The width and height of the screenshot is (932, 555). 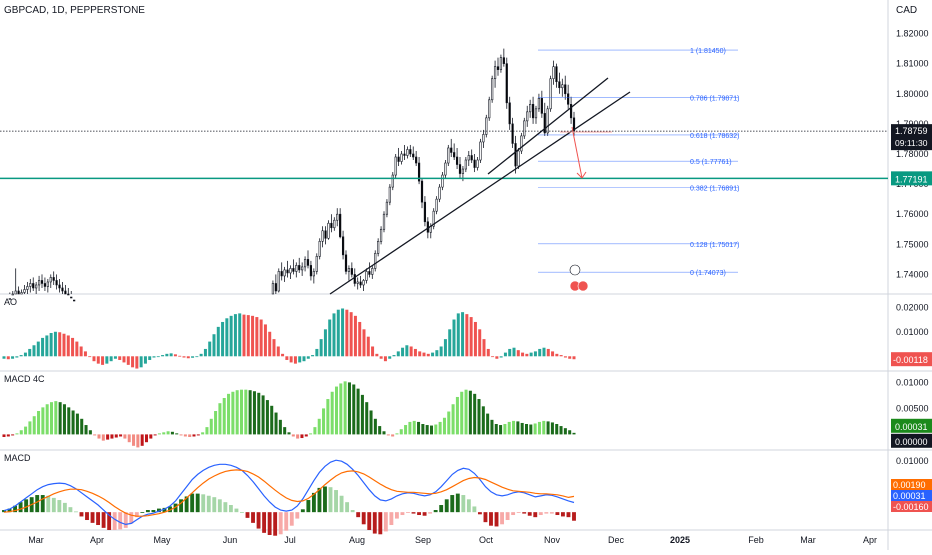 I want to click on ao-pane, so click(x=289, y=338).